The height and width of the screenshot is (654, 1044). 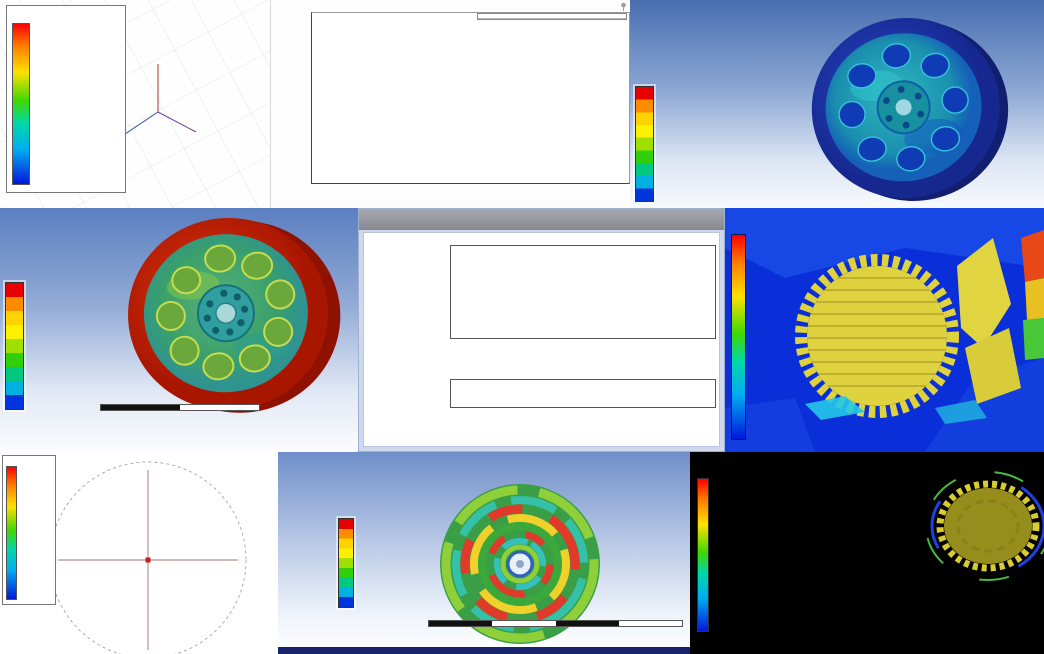 I want to click on current-plot-area, so click(x=470, y=98).